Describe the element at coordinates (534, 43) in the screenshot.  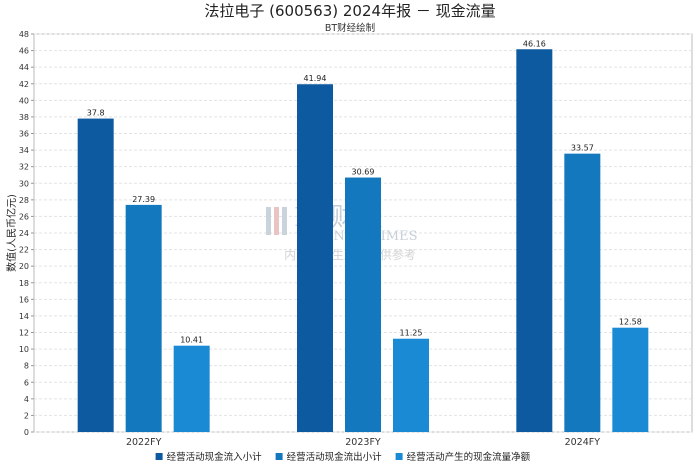
I see `data-label: 46.16` at that location.